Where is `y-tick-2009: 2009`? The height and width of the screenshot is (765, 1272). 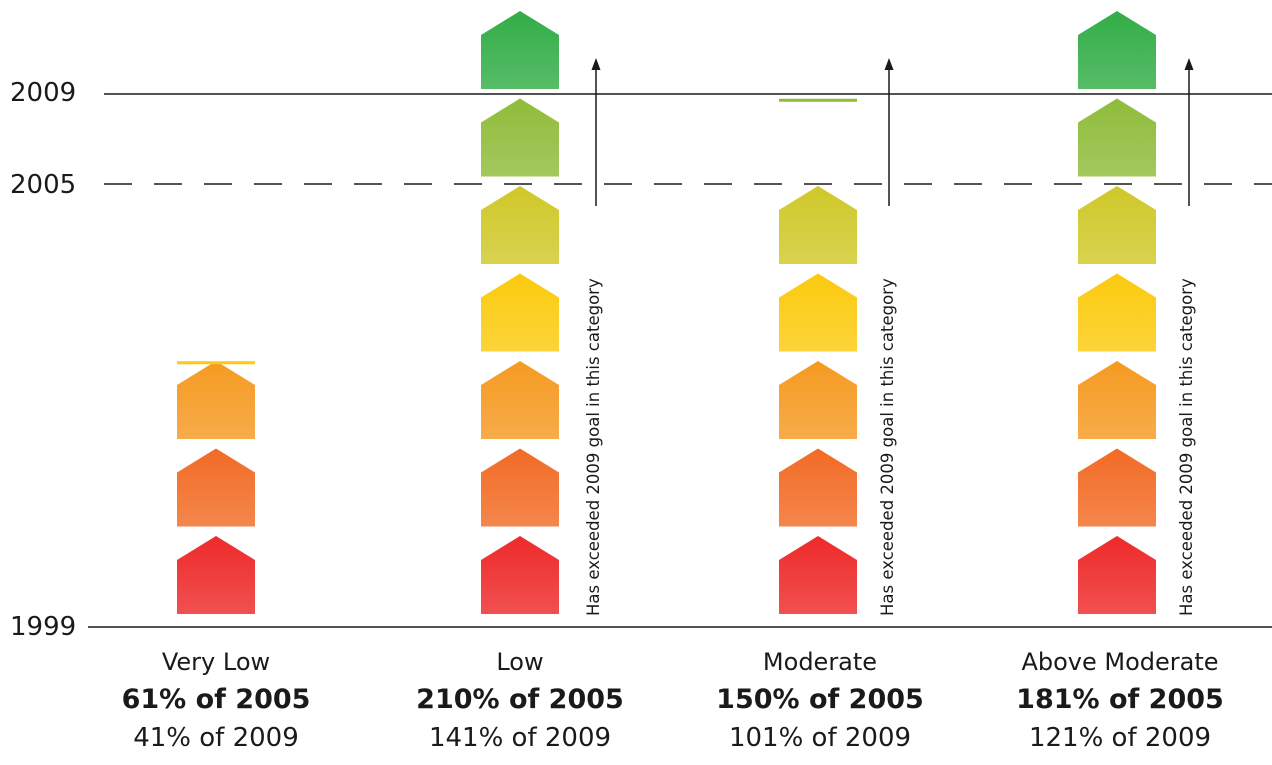 y-tick-2009: 2009 is located at coordinates (43, 93).